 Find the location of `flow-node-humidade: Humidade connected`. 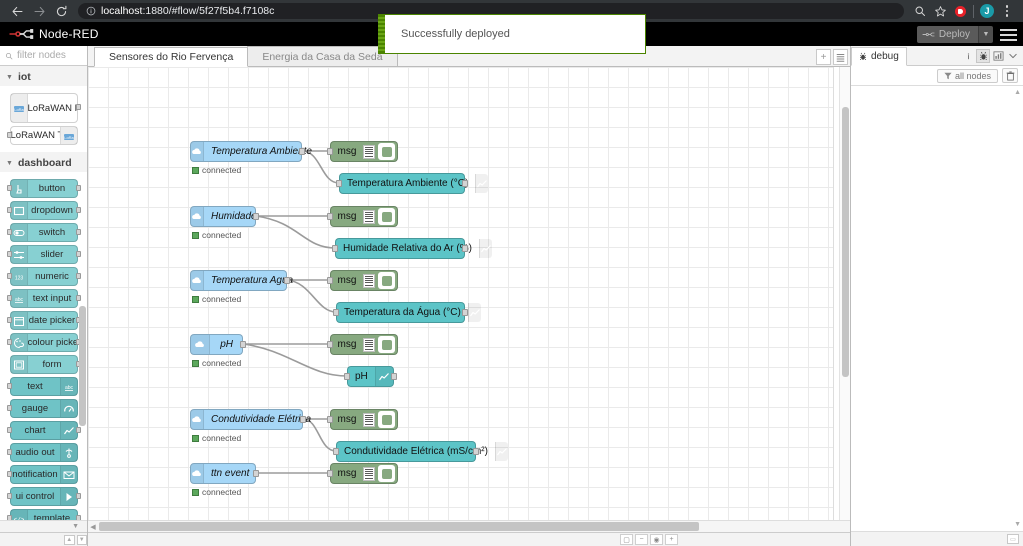

flow-node-humidade: Humidade connected is located at coordinates (224, 223).